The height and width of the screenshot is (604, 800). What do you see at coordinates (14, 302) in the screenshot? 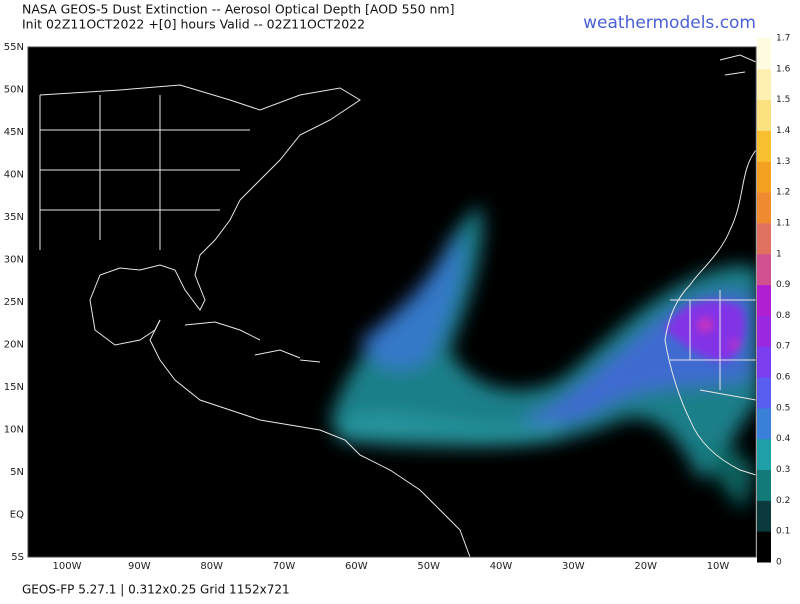
I see `lat-label: 25N` at bounding box center [14, 302].